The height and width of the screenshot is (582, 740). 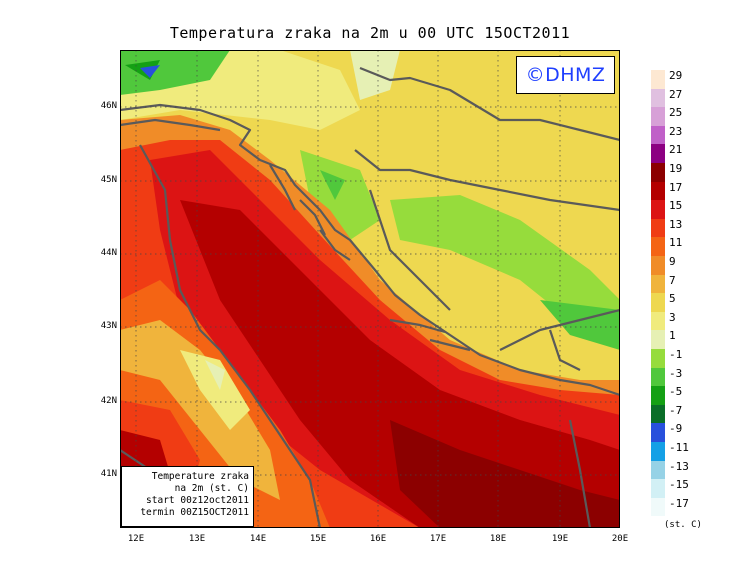 I want to click on legend-label: -11, so click(x=679, y=447).